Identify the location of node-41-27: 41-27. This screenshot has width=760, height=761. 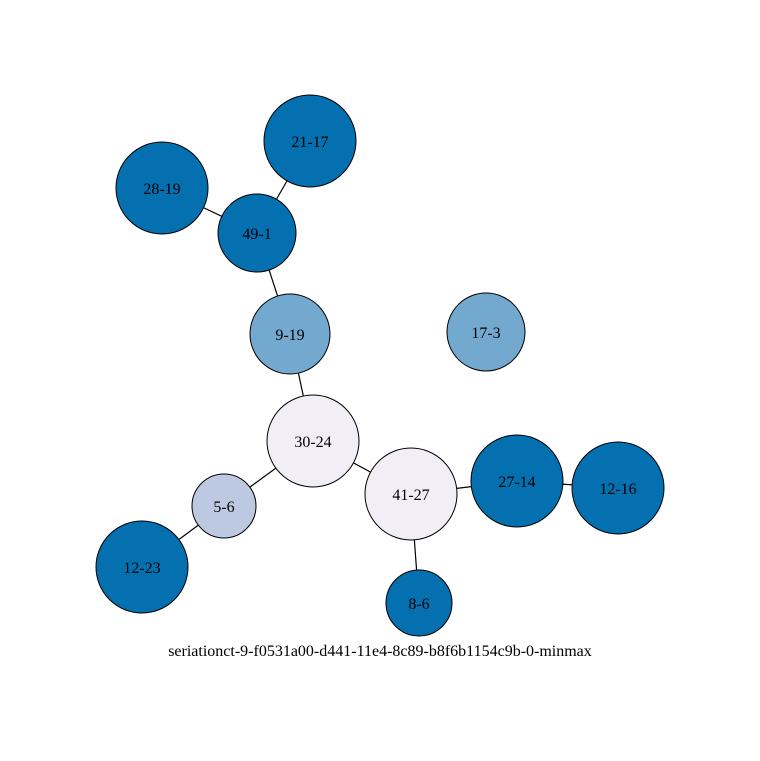
(411, 494).